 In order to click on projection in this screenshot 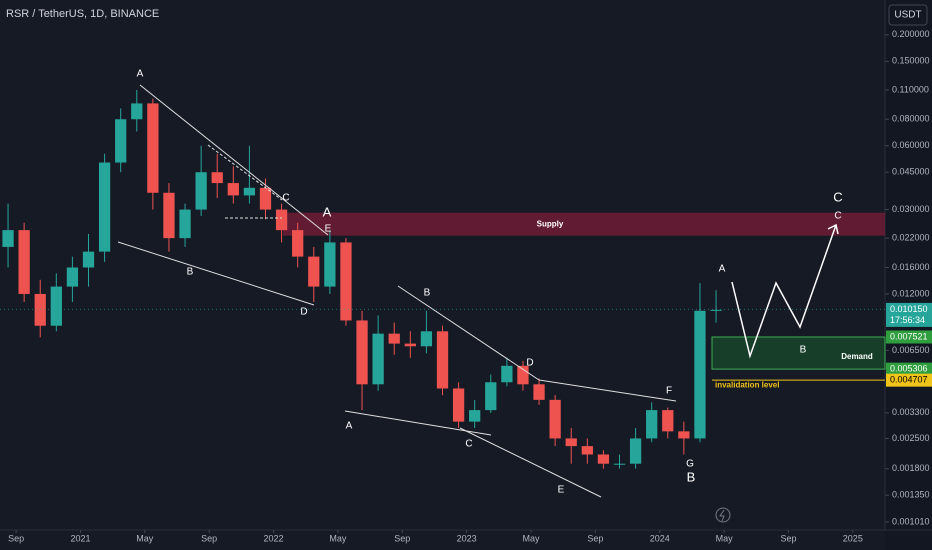, I will do `click(784, 291)`.